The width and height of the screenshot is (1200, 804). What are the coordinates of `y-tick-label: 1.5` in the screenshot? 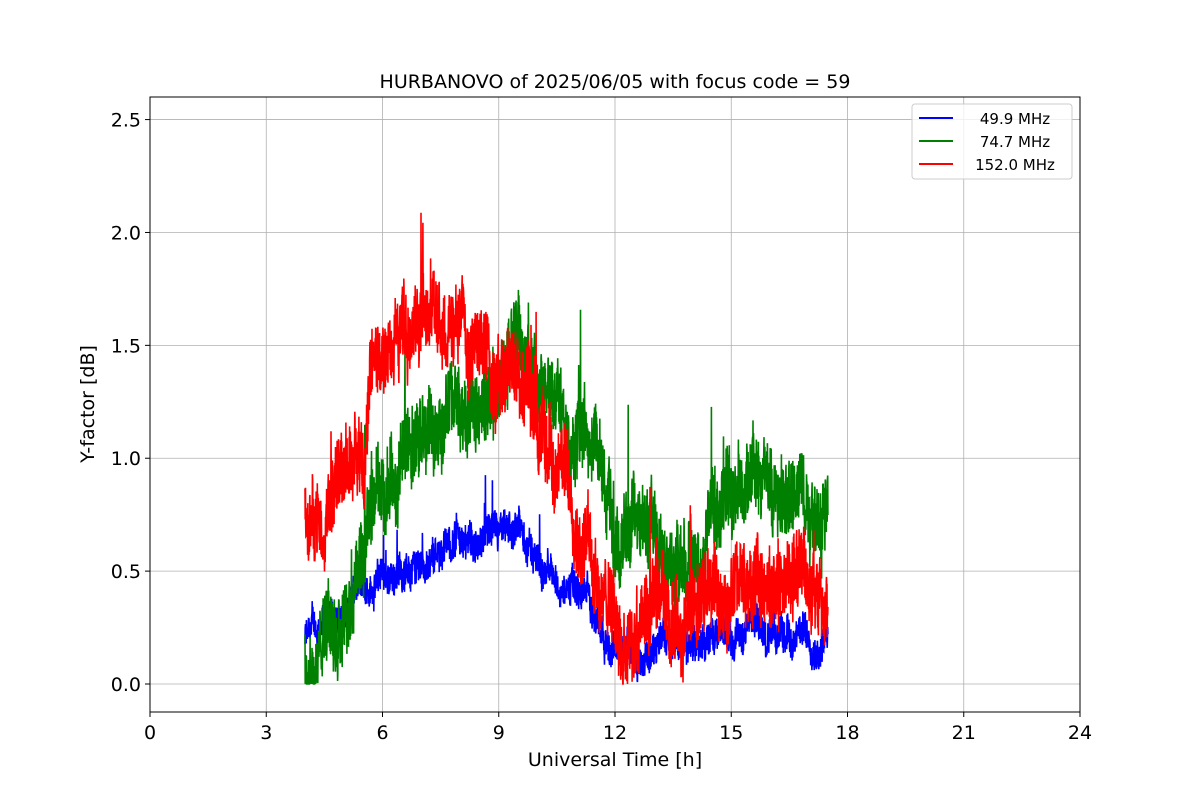 It's located at (126, 346).